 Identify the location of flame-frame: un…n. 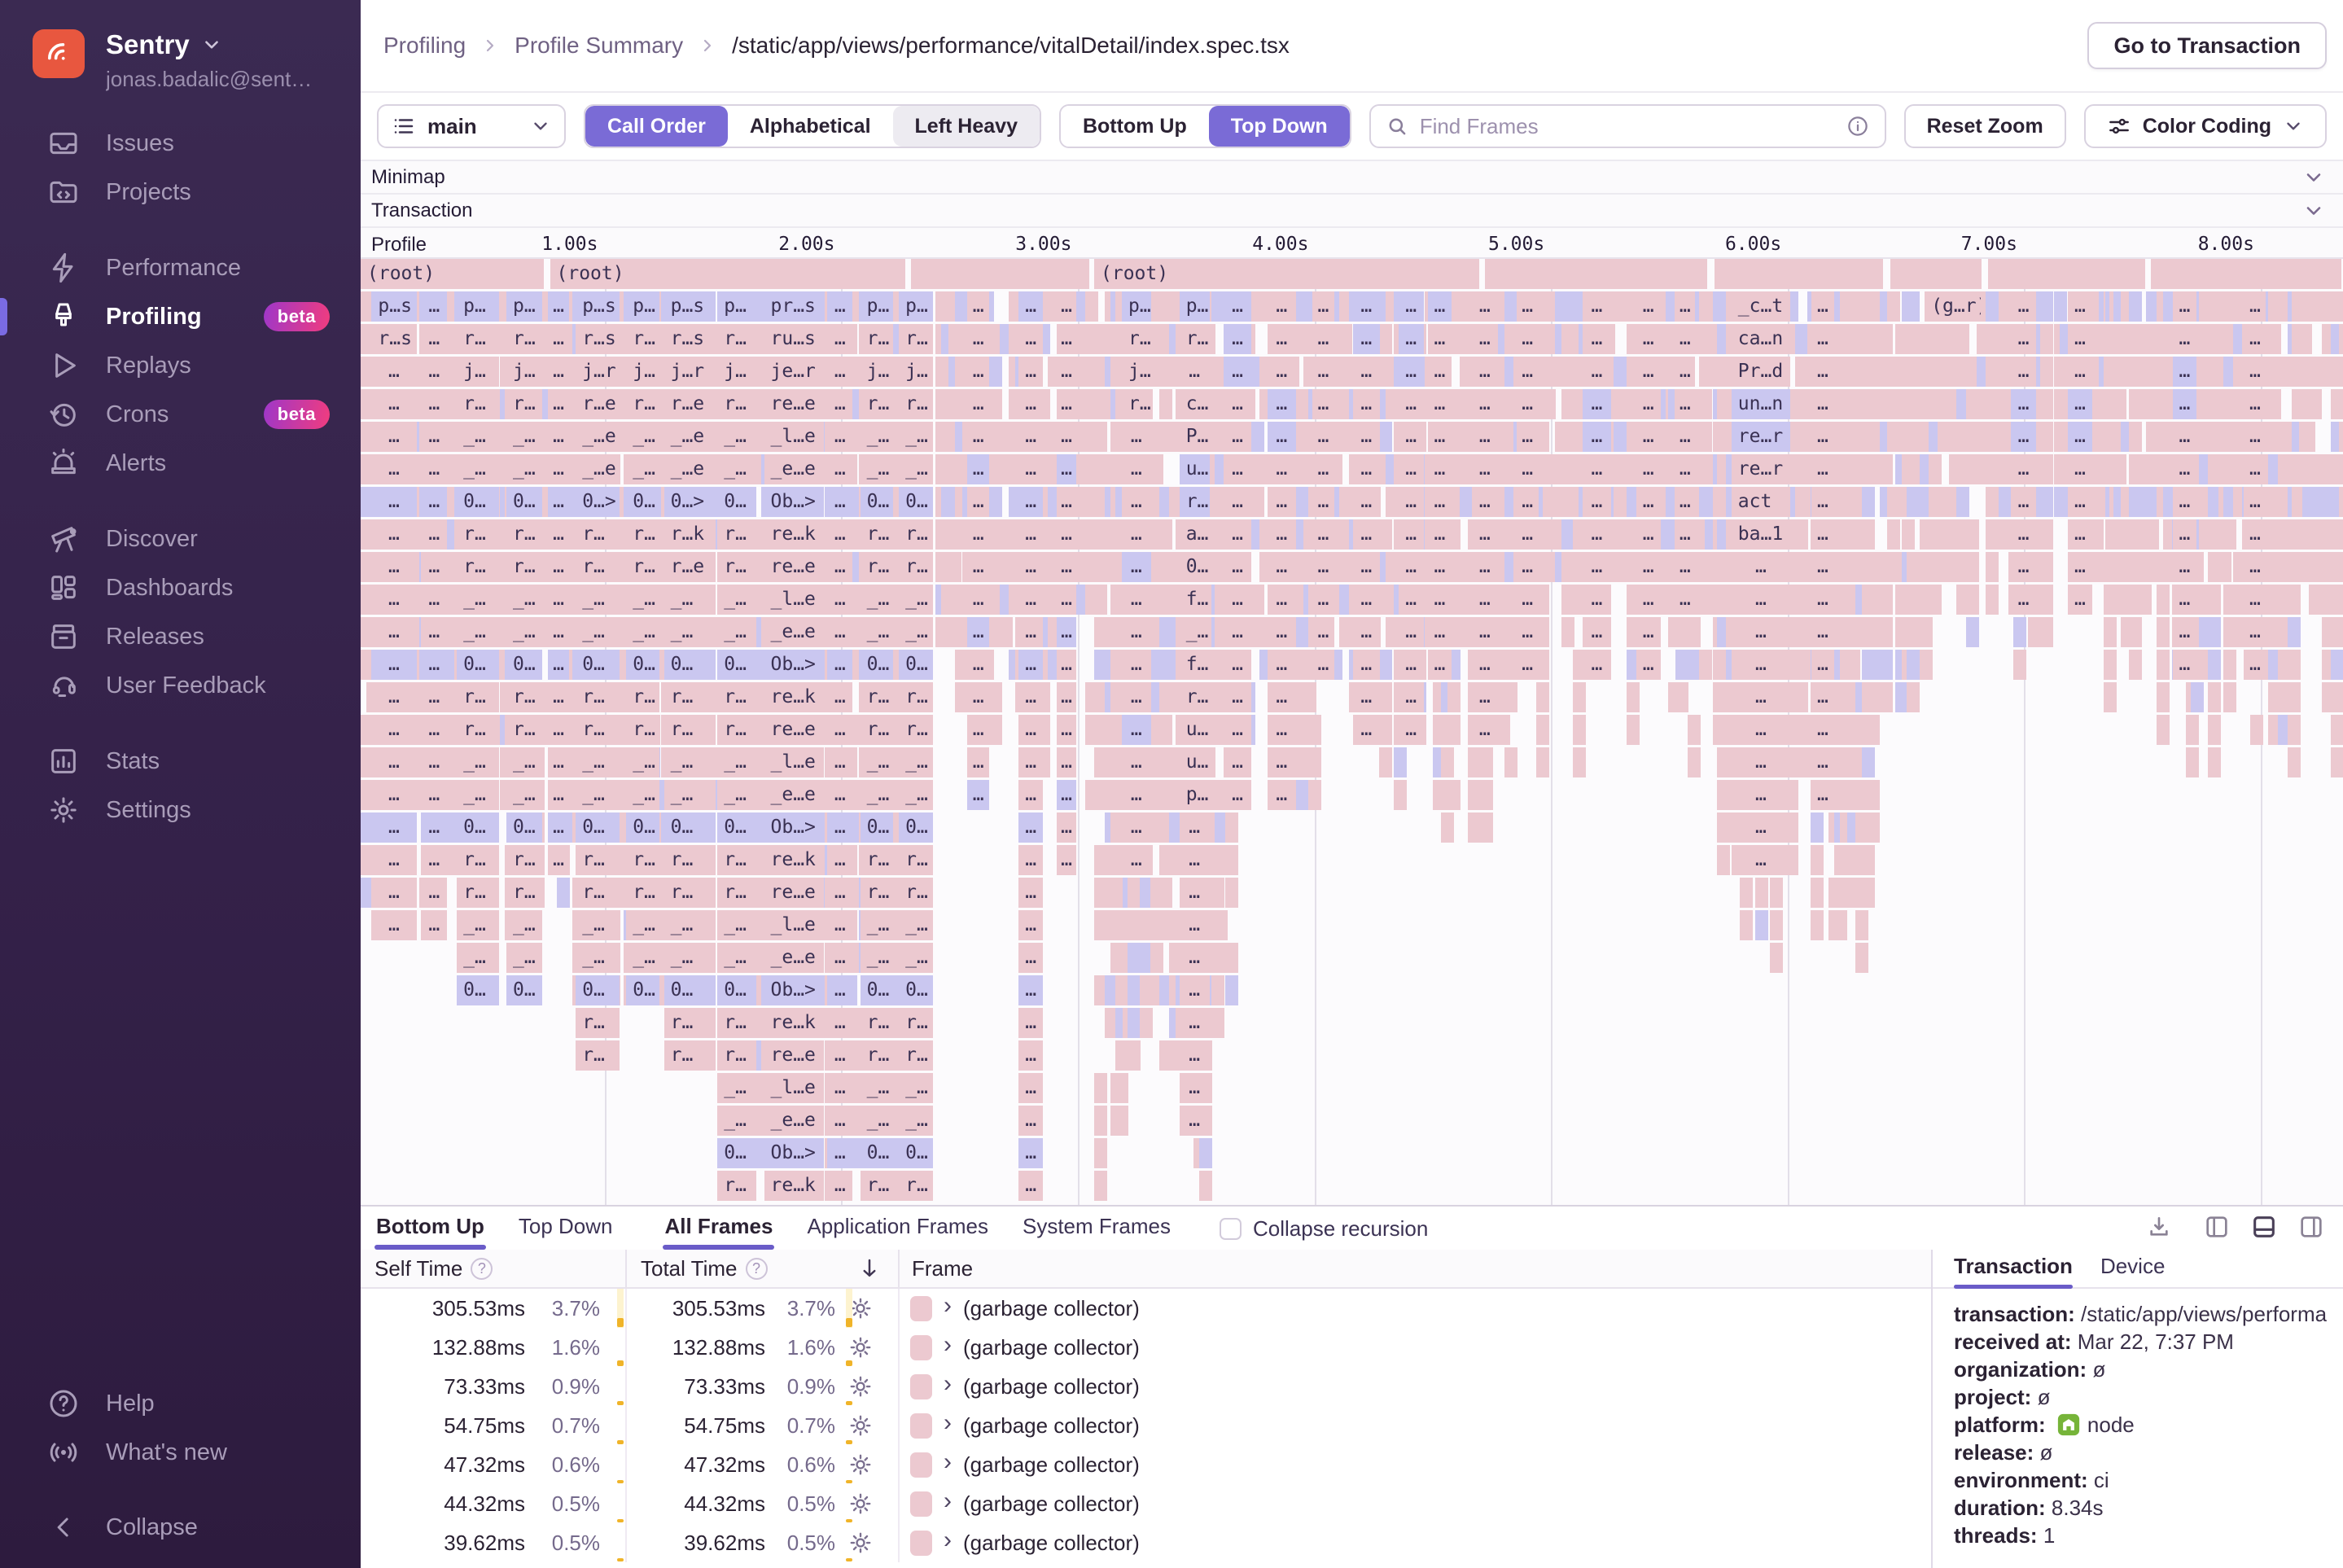
(1761, 404).